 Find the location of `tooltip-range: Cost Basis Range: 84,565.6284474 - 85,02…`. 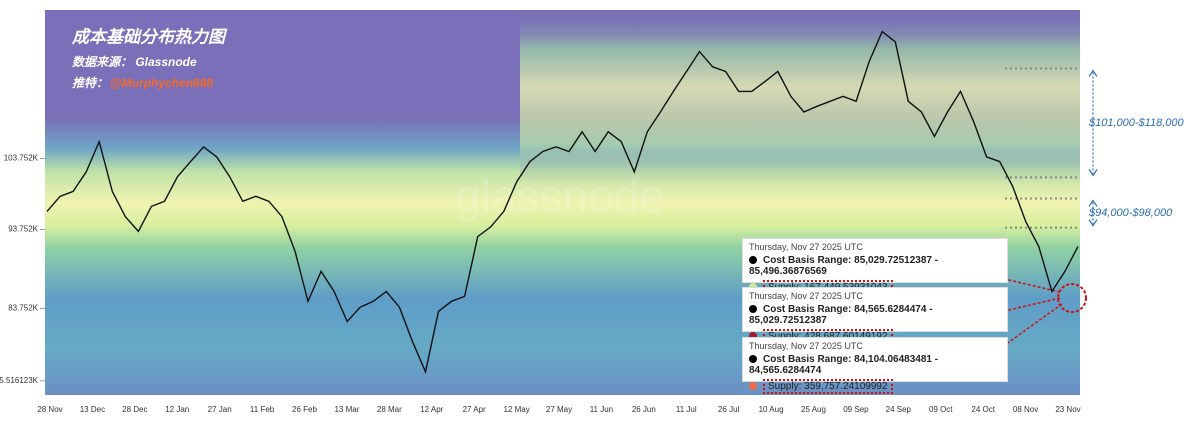

tooltip-range: Cost Basis Range: 84,565.6284474 - 85,02… is located at coordinates (841, 315).